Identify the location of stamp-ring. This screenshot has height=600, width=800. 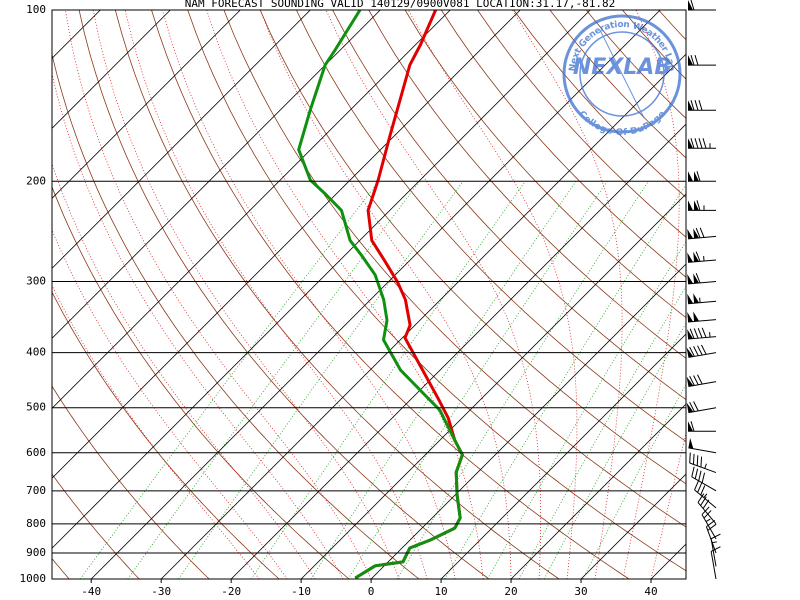
(622, 74).